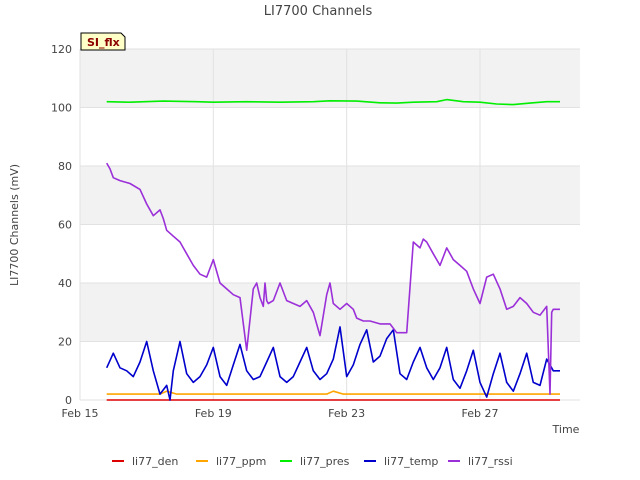  I want to click on si-flx-badge: SI_flx, so click(103, 41).